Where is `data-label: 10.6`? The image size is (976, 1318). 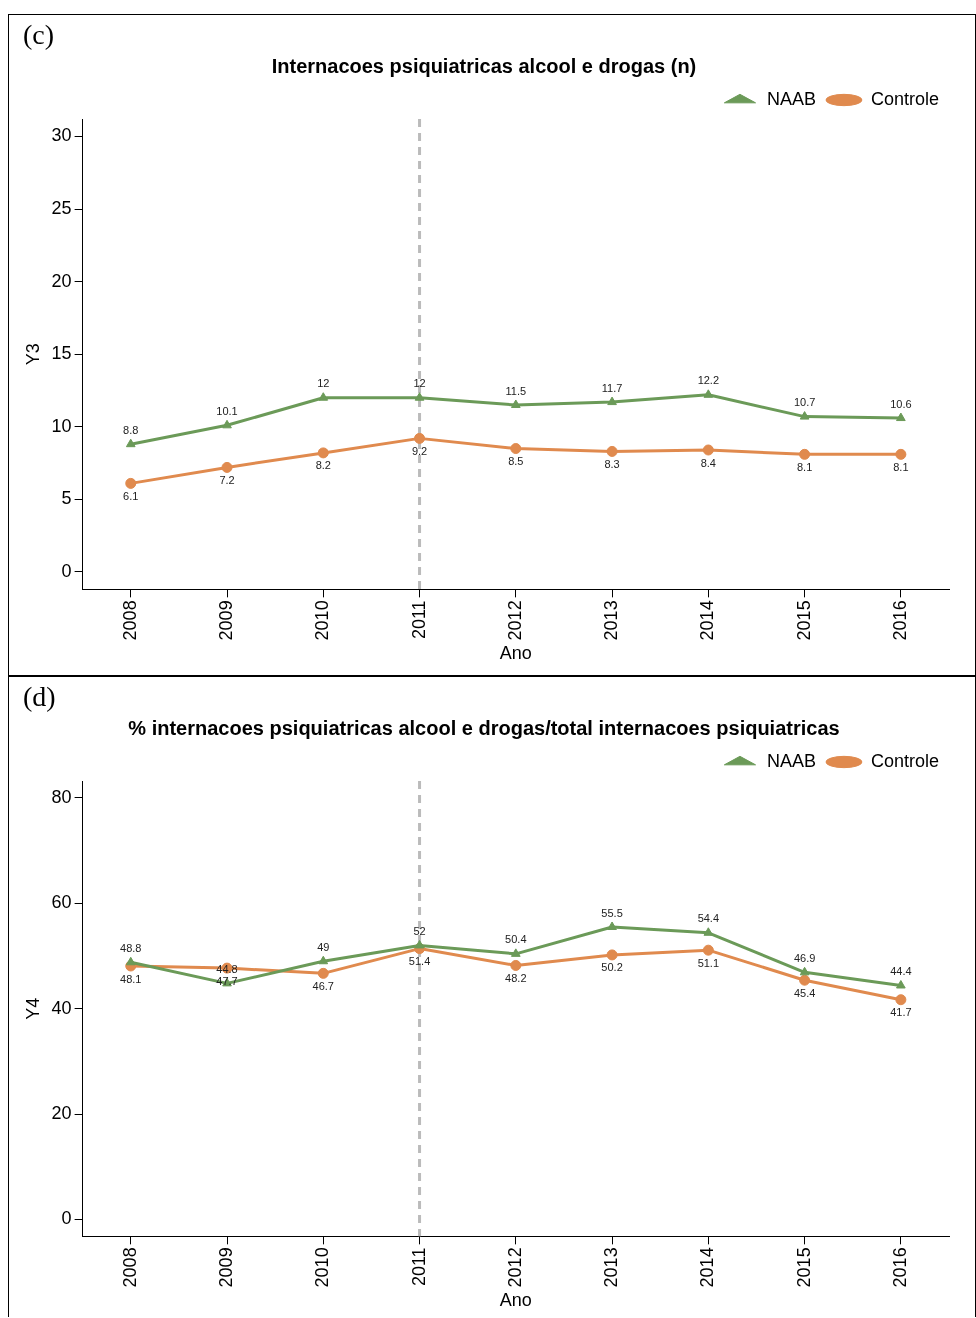 data-label: 10.6 is located at coordinates (901, 403).